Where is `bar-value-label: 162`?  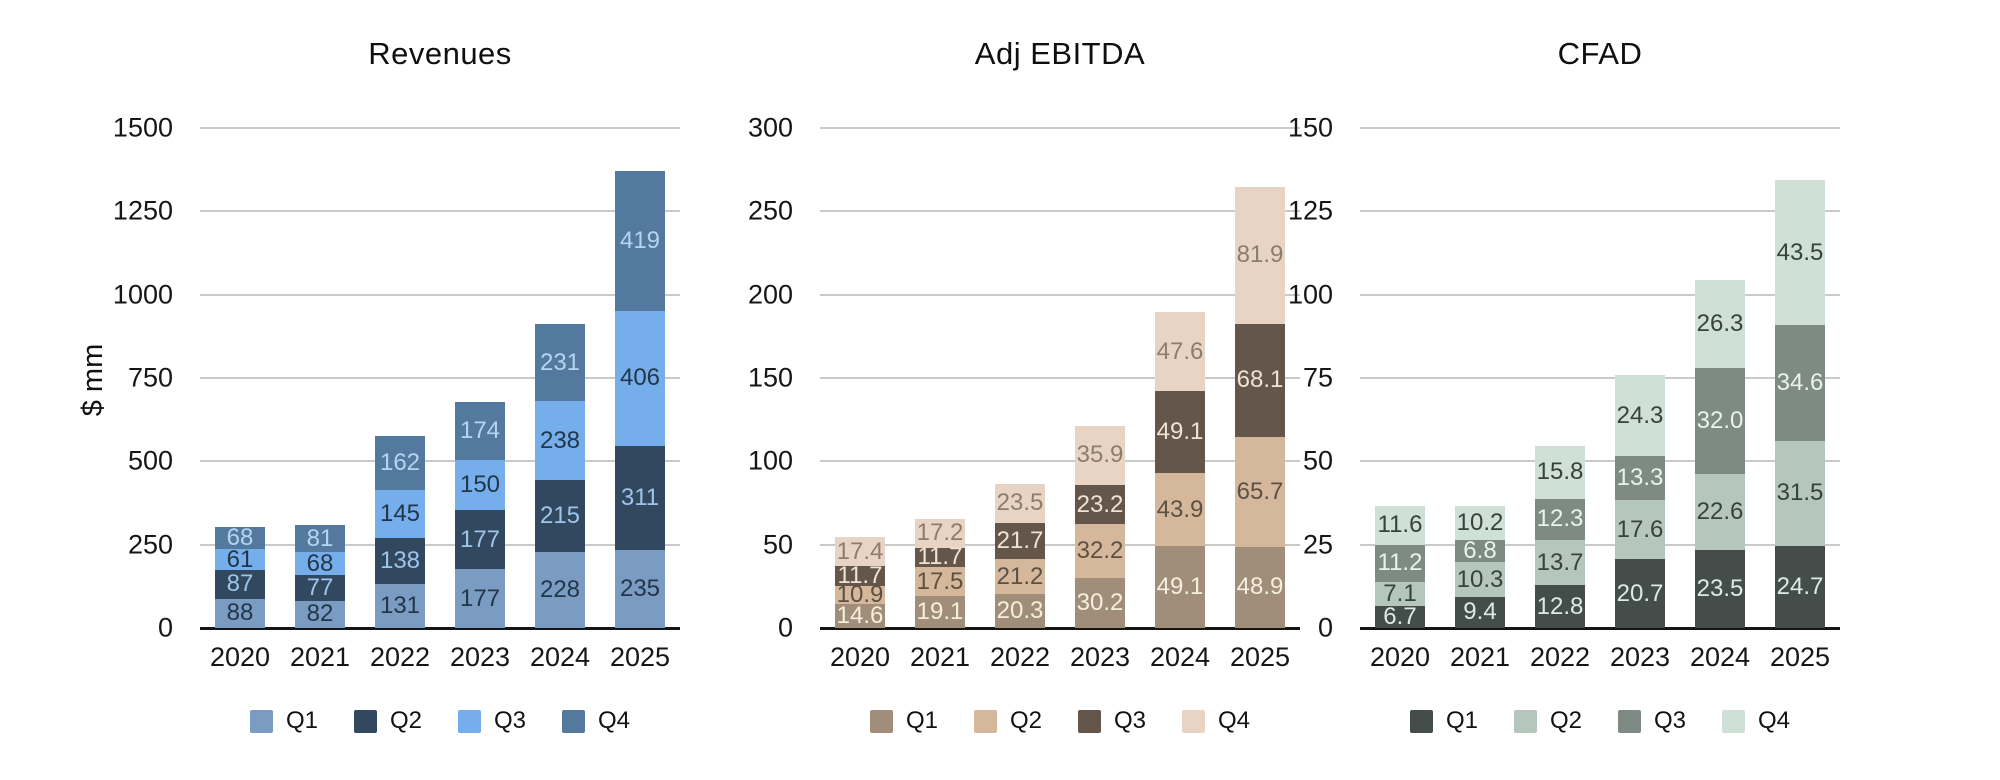 bar-value-label: 162 is located at coordinates (400, 462).